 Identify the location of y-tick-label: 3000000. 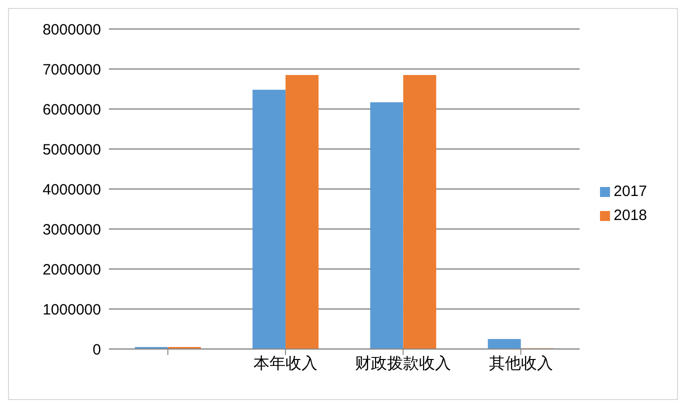
(71, 229).